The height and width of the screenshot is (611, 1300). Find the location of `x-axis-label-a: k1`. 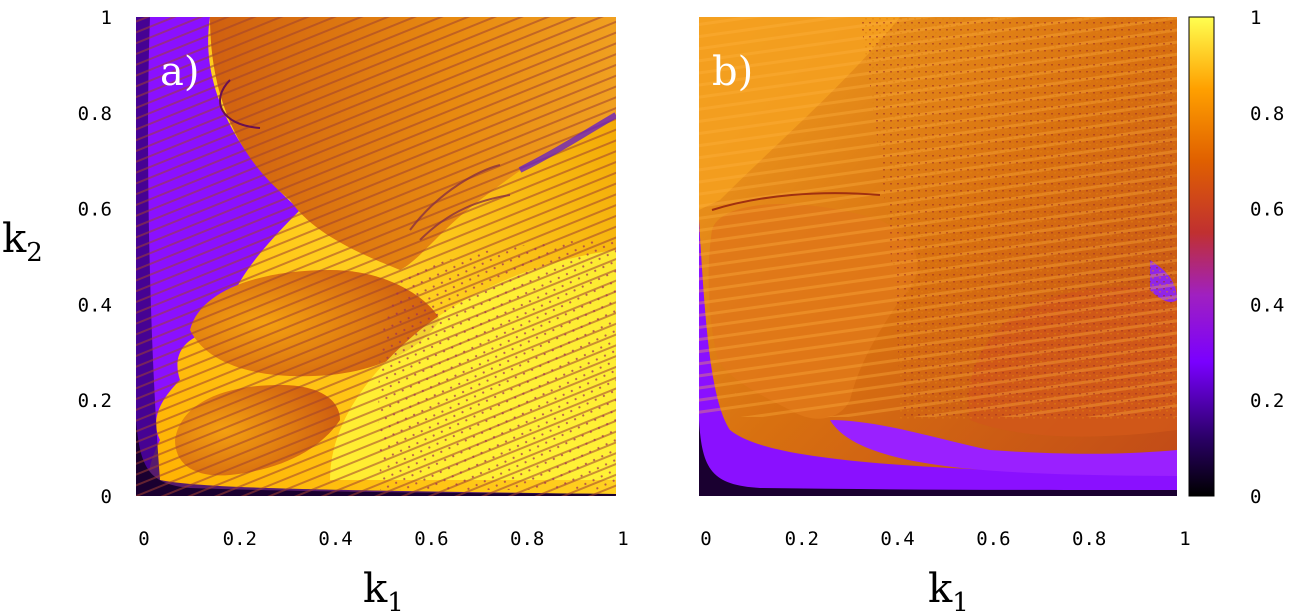

x-axis-label-a: k1 is located at coordinates (383, 588).